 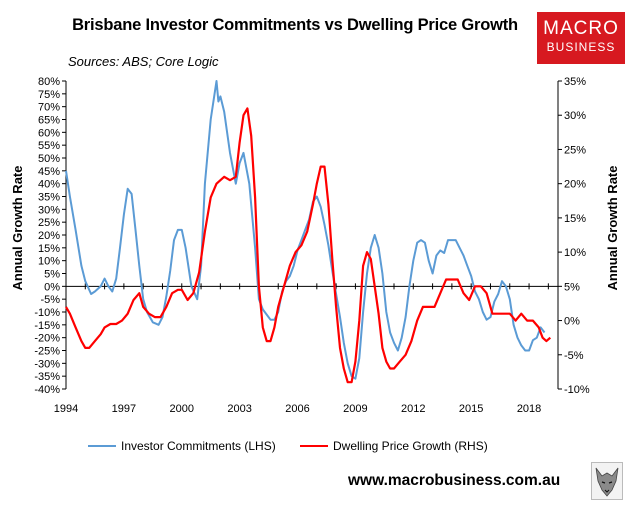 I want to click on legend-label-price: Dwelling Price Growth (RHS), so click(x=410, y=446).